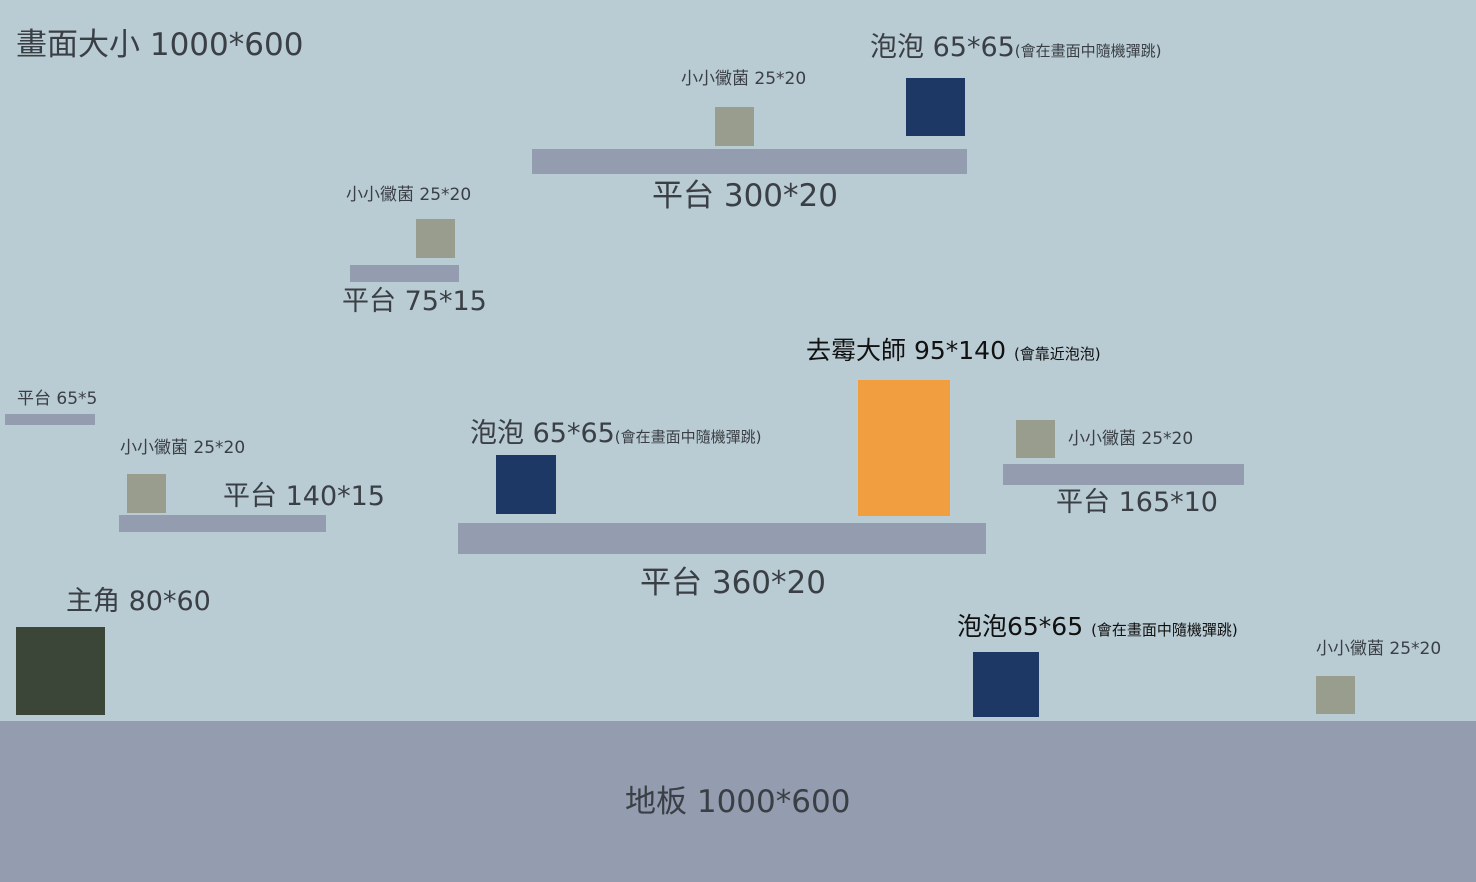 The height and width of the screenshot is (882, 1476). What do you see at coordinates (1131, 439) in the screenshot?
I see `germ-label-p165: 小小黴菌 25*20` at bounding box center [1131, 439].